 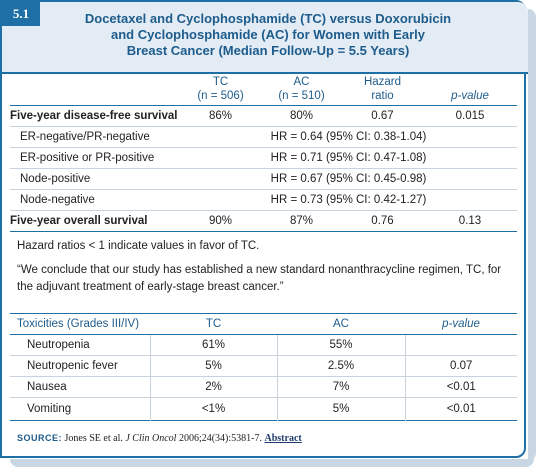 I want to click on col-header-tc: TC, so click(x=213, y=324).